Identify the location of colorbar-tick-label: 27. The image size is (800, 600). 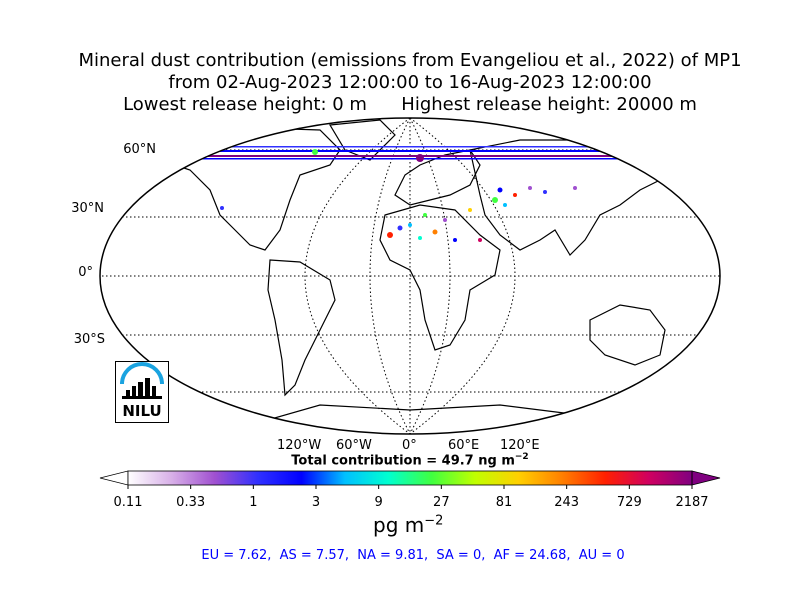
(441, 502).